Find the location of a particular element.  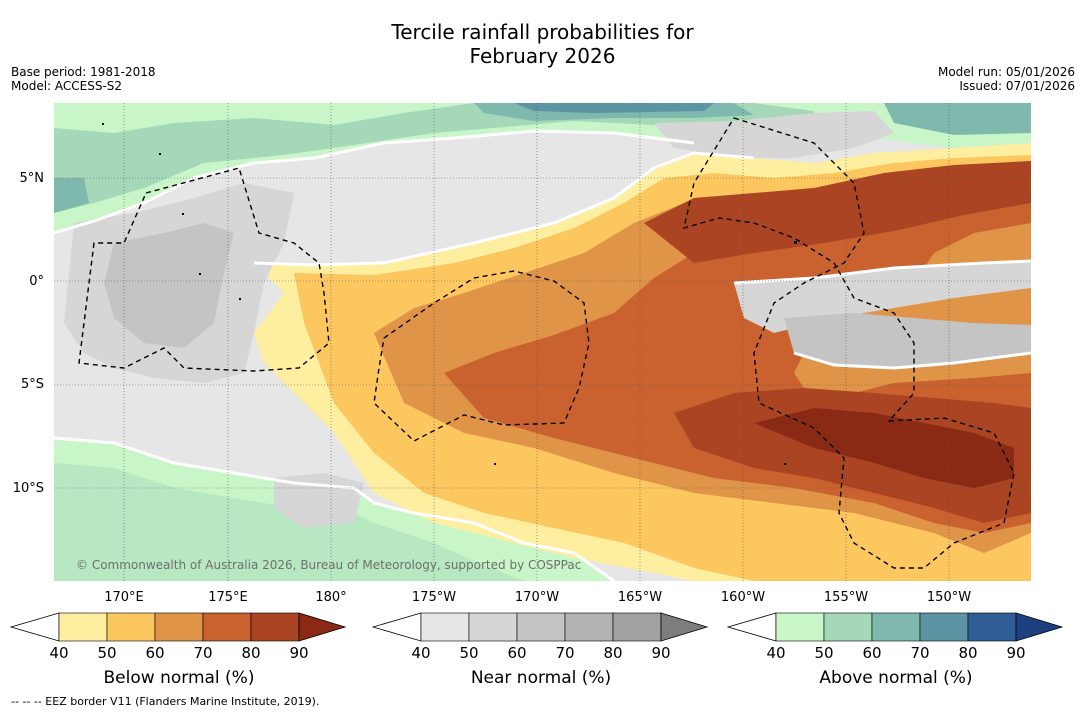

tick-below-70: 70 is located at coordinates (203, 653).